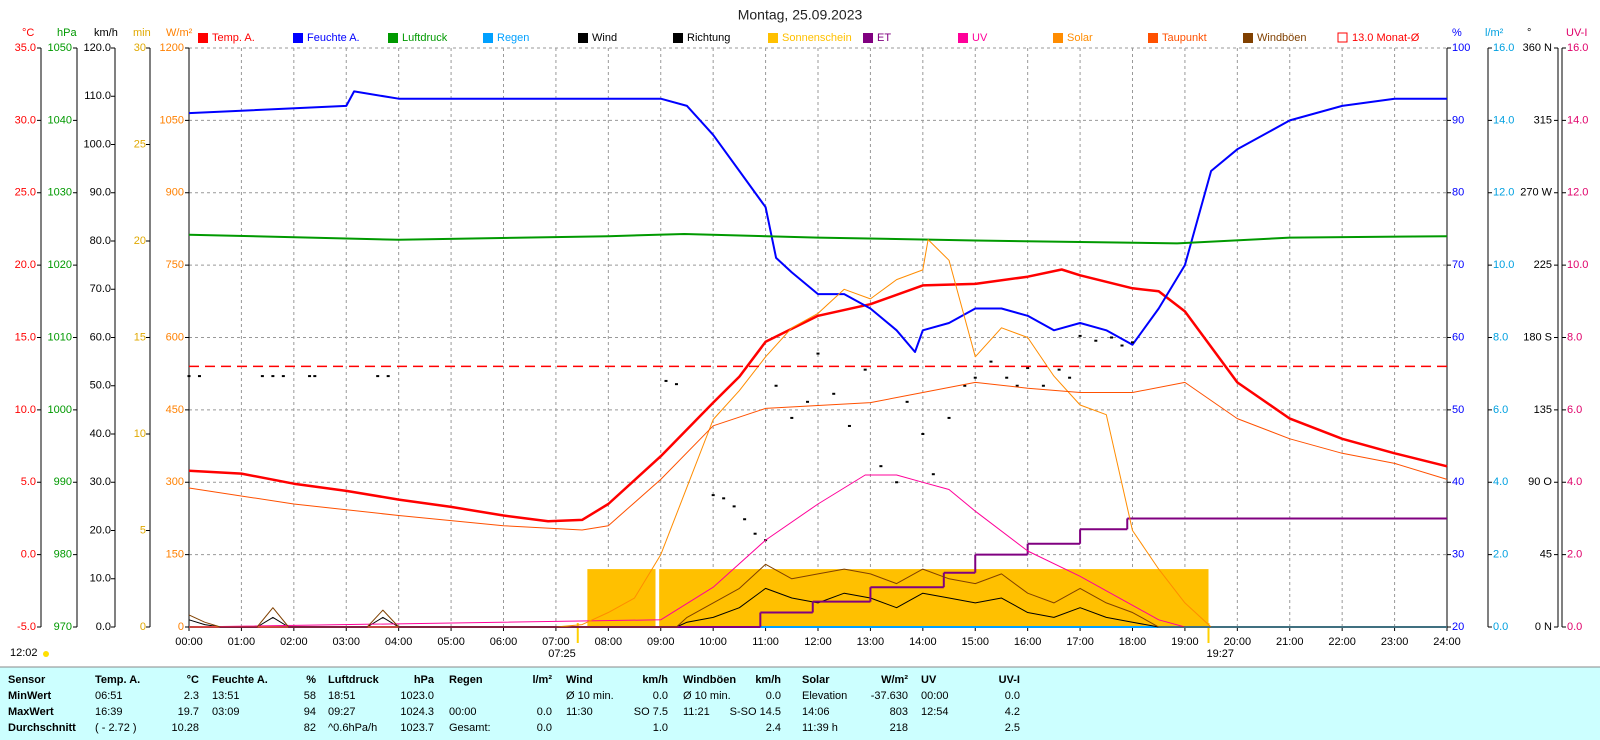 The width and height of the screenshot is (1600, 740). Describe the element at coordinates (26, 627) in the screenshot. I see `y-tick-label: -5.0` at that location.